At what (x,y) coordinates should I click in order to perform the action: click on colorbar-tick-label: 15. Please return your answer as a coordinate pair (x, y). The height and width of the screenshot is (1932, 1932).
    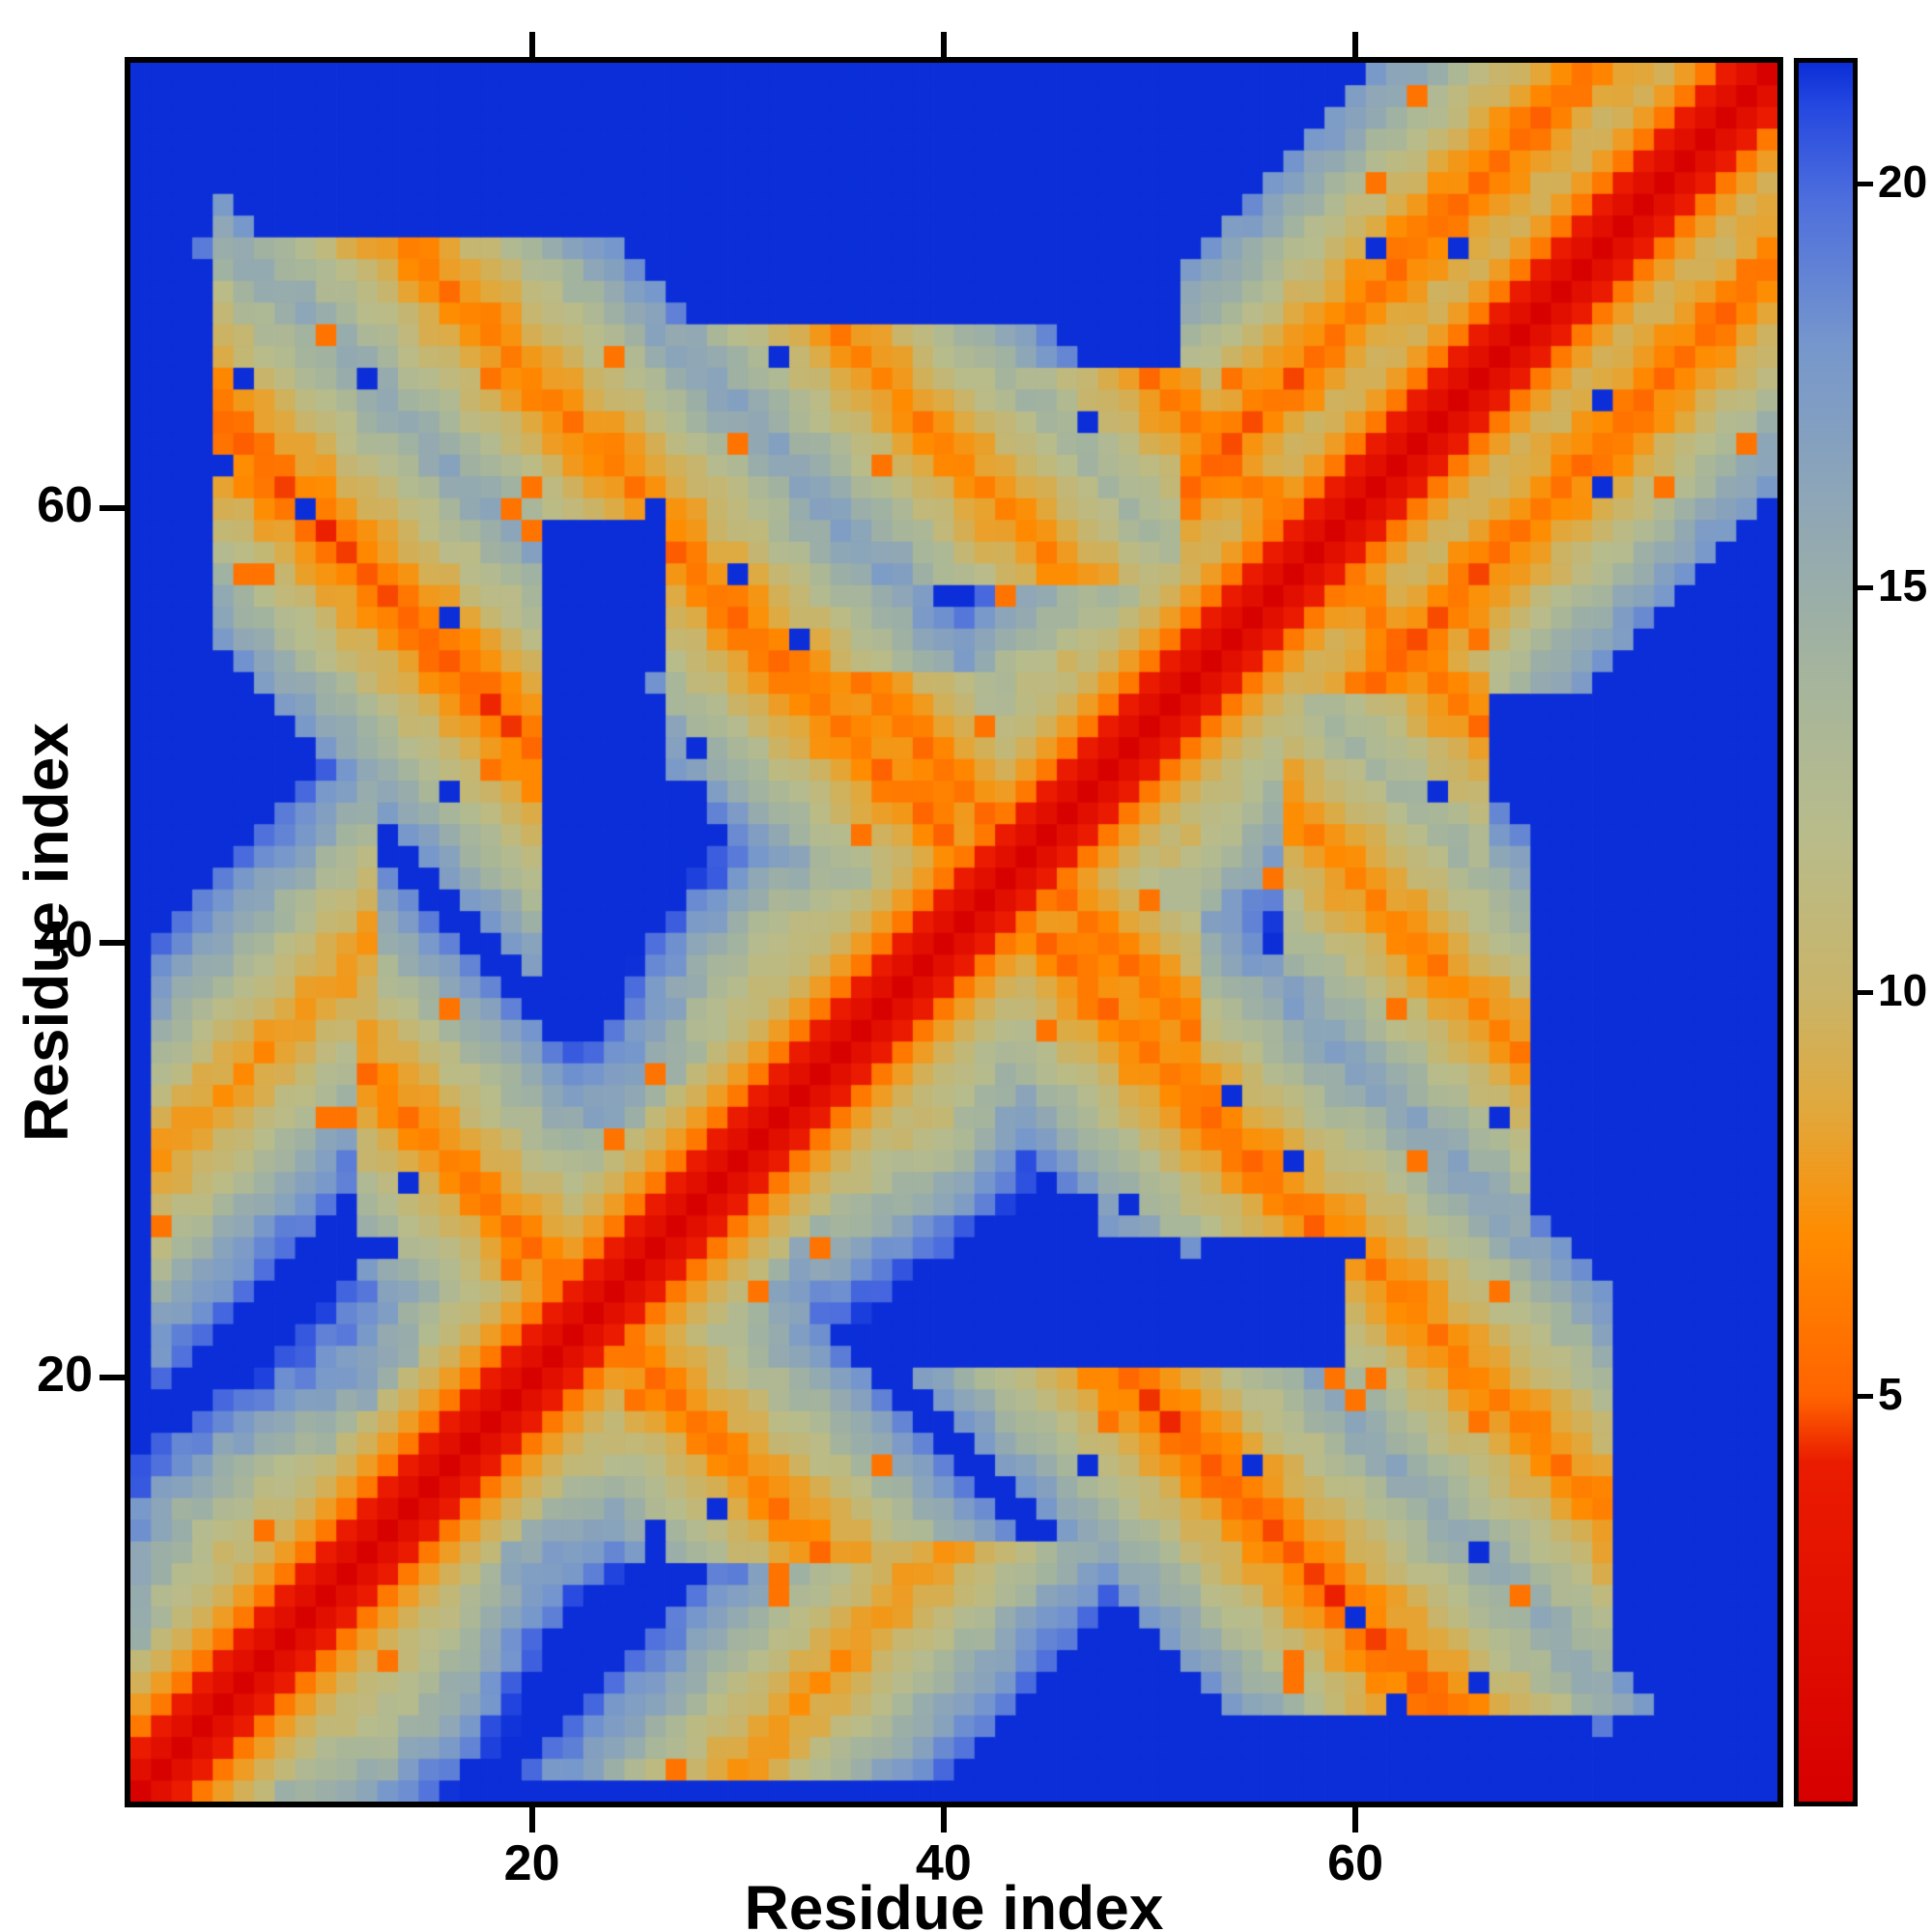
    Looking at the image, I should click on (1903, 585).